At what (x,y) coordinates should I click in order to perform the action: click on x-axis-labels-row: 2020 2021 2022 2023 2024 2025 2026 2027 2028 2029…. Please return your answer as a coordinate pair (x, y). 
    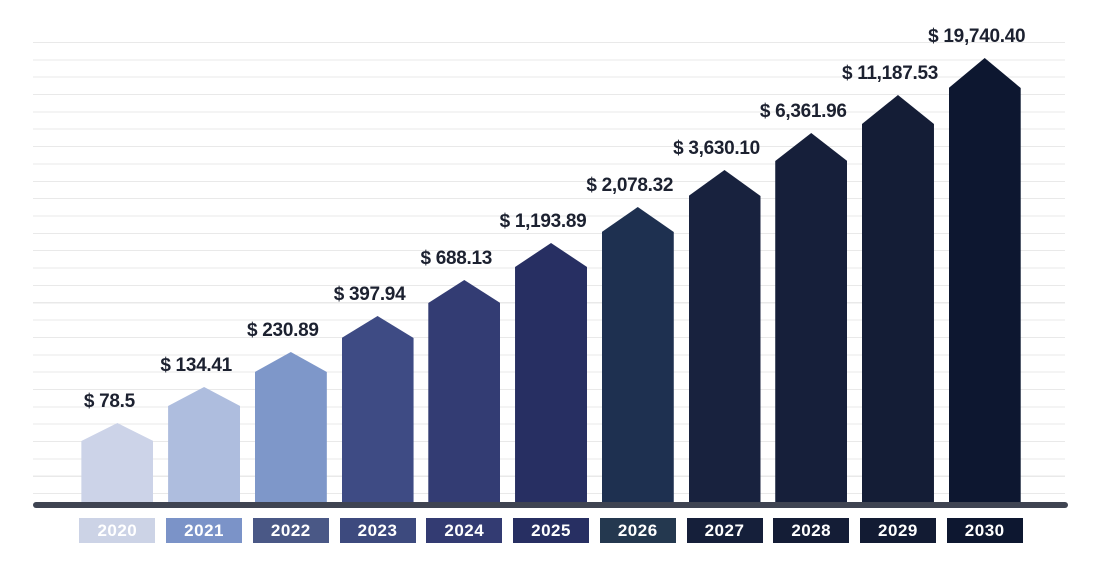
    Looking at the image, I should click on (551, 530).